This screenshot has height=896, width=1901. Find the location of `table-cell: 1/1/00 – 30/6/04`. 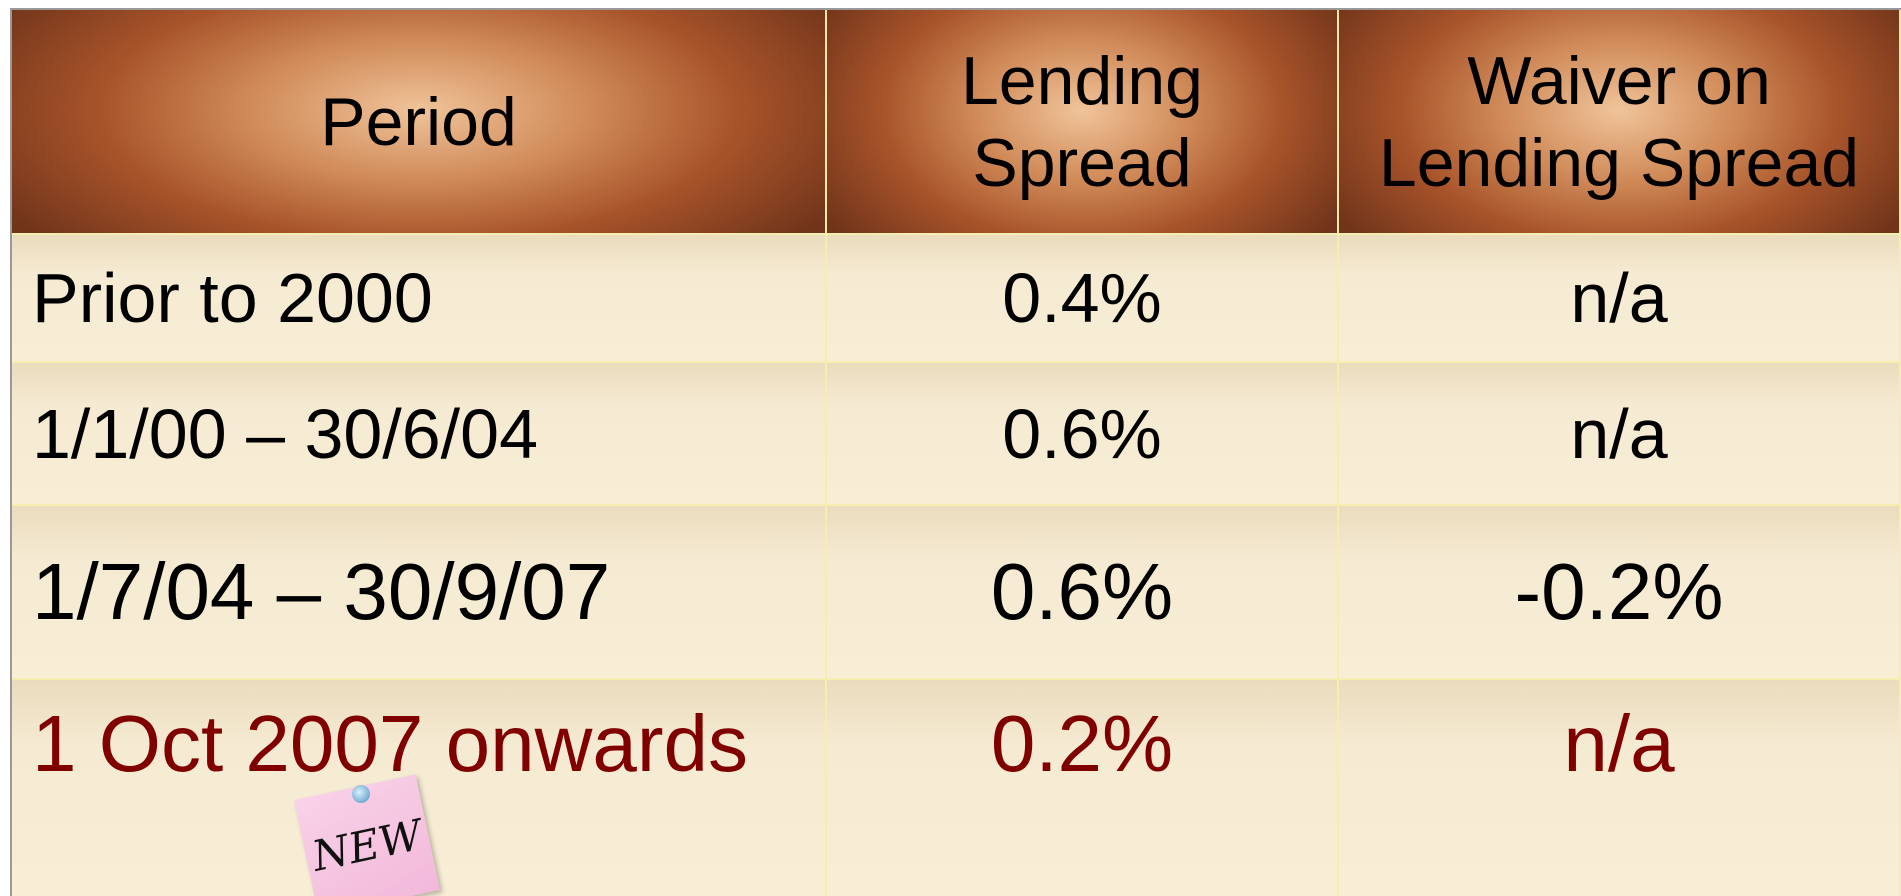

table-cell: 1/1/00 – 30/6/04 is located at coordinates (419, 432).